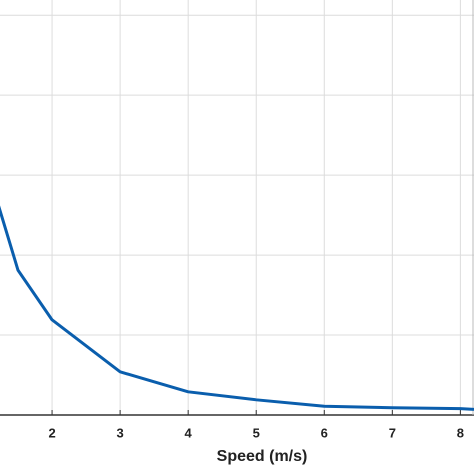 The image size is (474, 474). What do you see at coordinates (324, 432) in the screenshot?
I see `x-tick-label: 6` at bounding box center [324, 432].